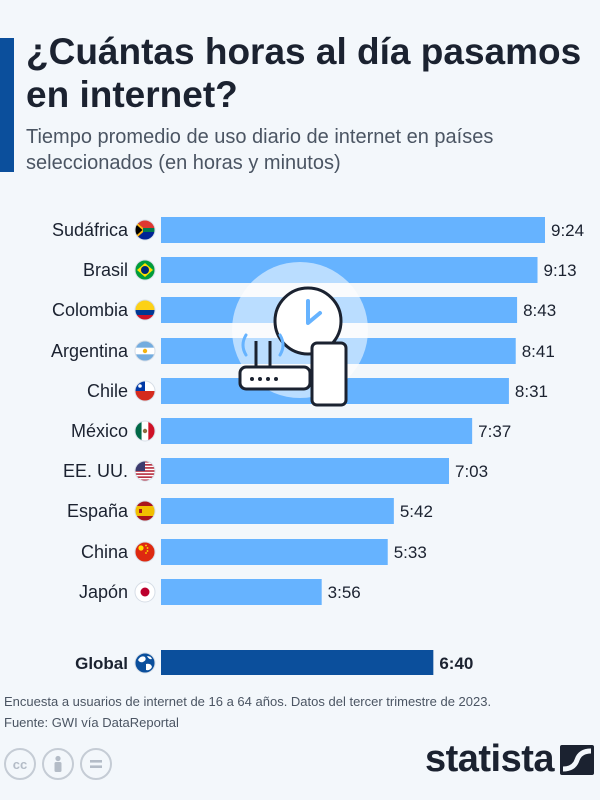  What do you see at coordinates (105, 270) in the screenshot?
I see `category-label: Brasil` at bounding box center [105, 270].